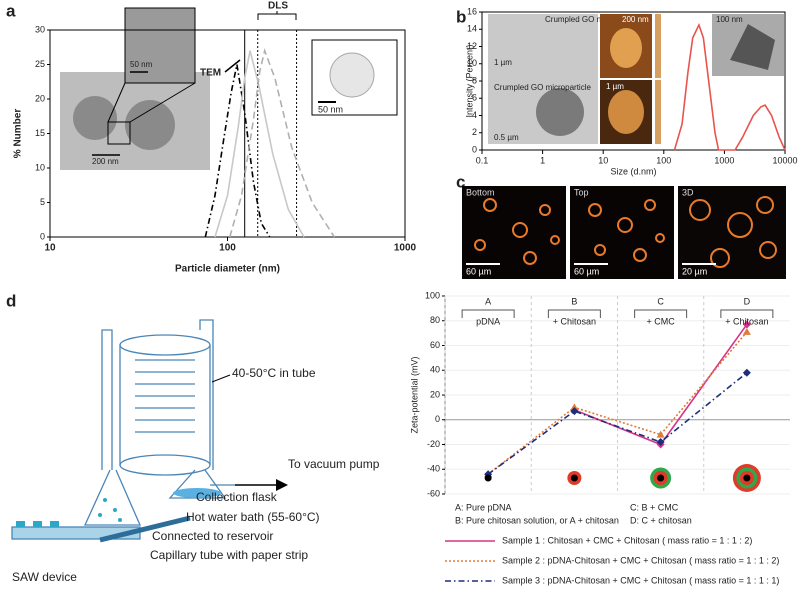 The height and width of the screenshot is (600, 800). Describe the element at coordinates (69, 512) in the screenshot. I see `droplets` at that location.